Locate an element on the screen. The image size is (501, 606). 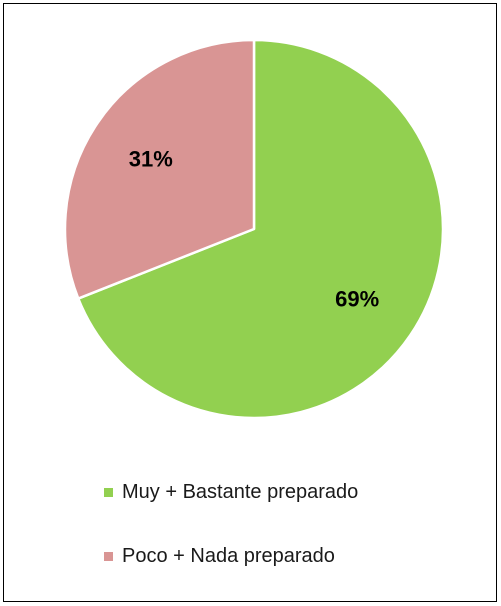
pie-data-labels: 69% 31% is located at coordinates (254, 228).